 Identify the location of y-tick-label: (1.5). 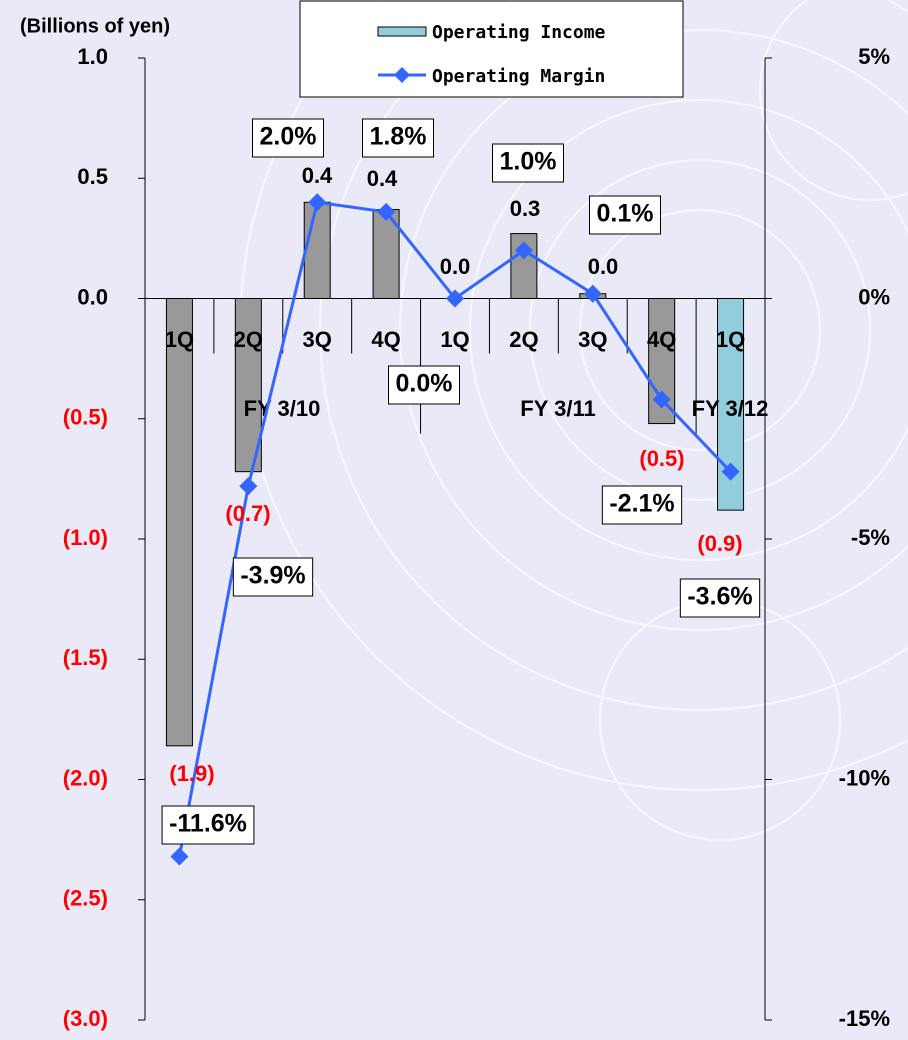
(85, 657).